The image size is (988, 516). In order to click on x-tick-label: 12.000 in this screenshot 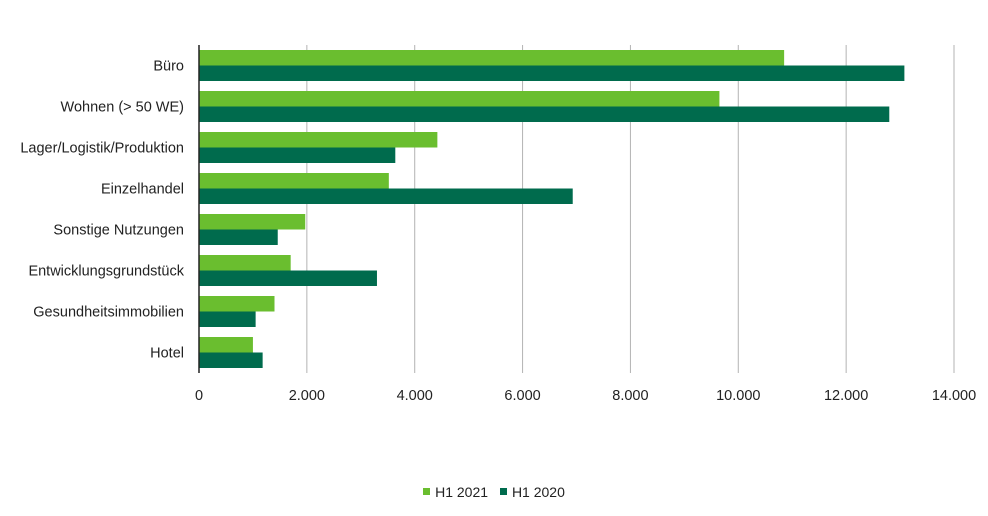, I will do `click(846, 396)`.